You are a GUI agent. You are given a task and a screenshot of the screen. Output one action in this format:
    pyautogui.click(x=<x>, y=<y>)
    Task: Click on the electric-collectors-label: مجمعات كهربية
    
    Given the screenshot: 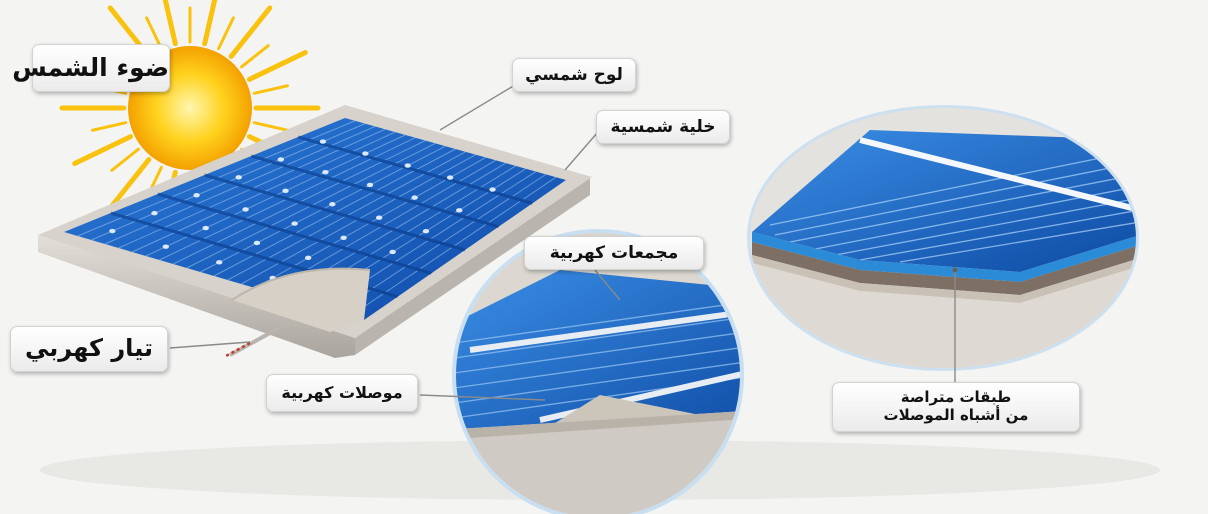 What is the action you would take?
    pyautogui.click(x=614, y=253)
    